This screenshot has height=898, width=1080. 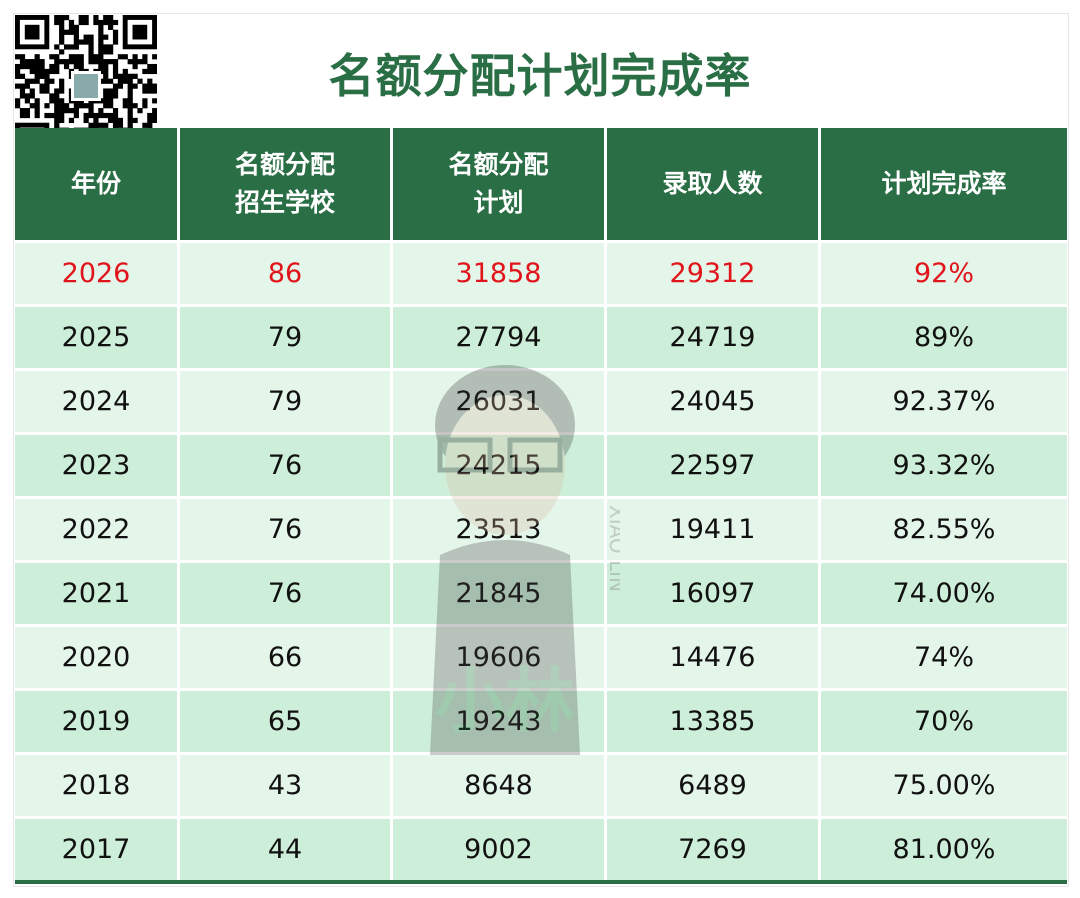 I want to click on column-header: 计划完成率, so click(x=944, y=184).